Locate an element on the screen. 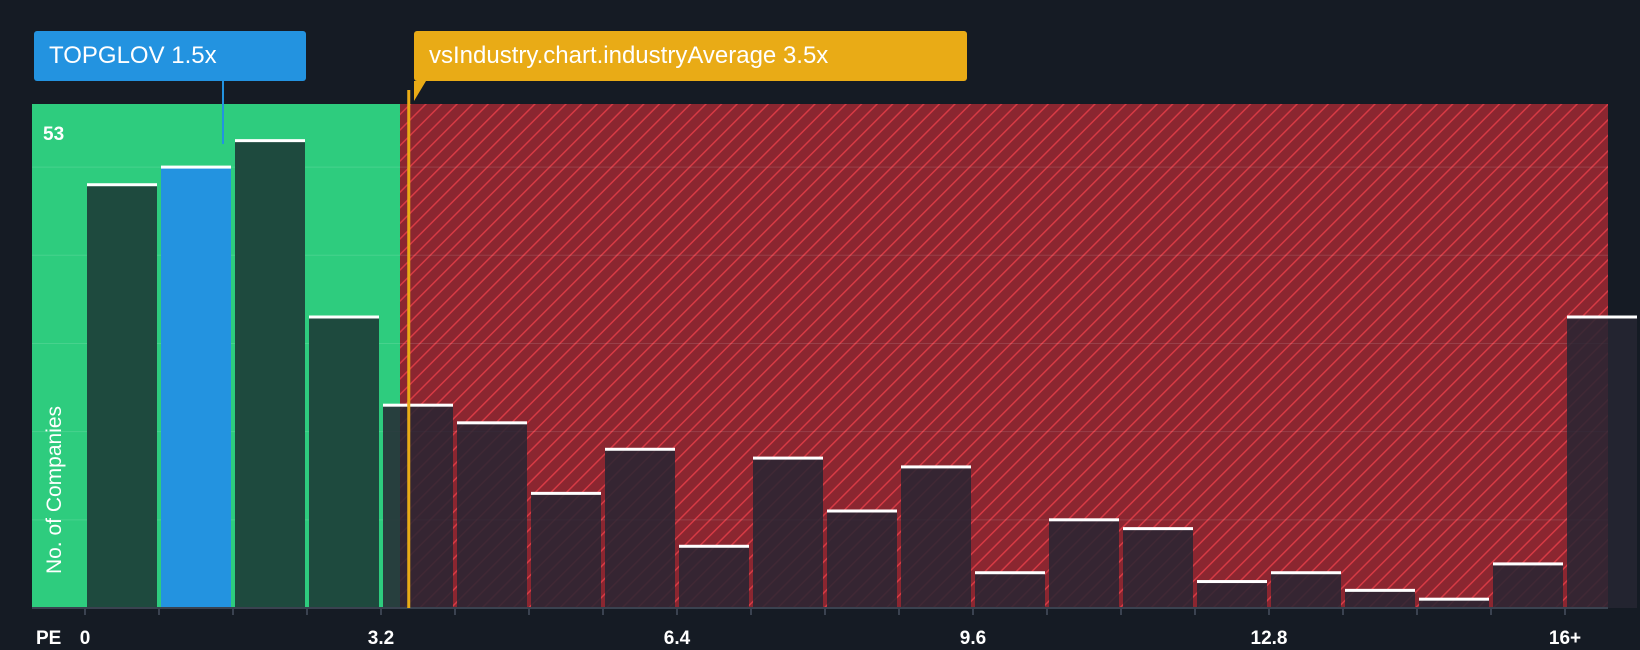  company-label-pointer is located at coordinates (223, 112).